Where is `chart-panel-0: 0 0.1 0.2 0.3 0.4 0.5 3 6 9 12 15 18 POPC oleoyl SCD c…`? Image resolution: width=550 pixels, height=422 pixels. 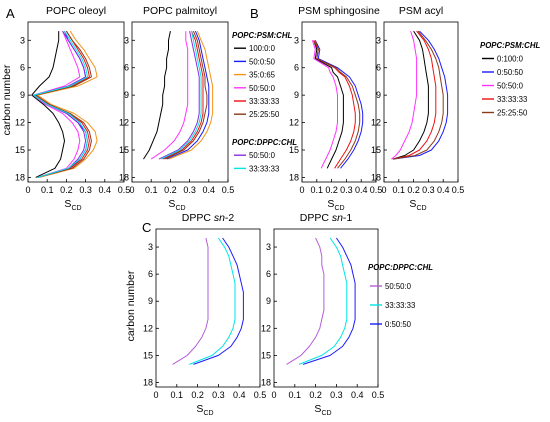
chart-panel-0: 0 0.1 0.2 0.3 0.4 0.5 3 6 9 12 15 18 POPC oleoyl SCD c… is located at coordinates (65, 108).